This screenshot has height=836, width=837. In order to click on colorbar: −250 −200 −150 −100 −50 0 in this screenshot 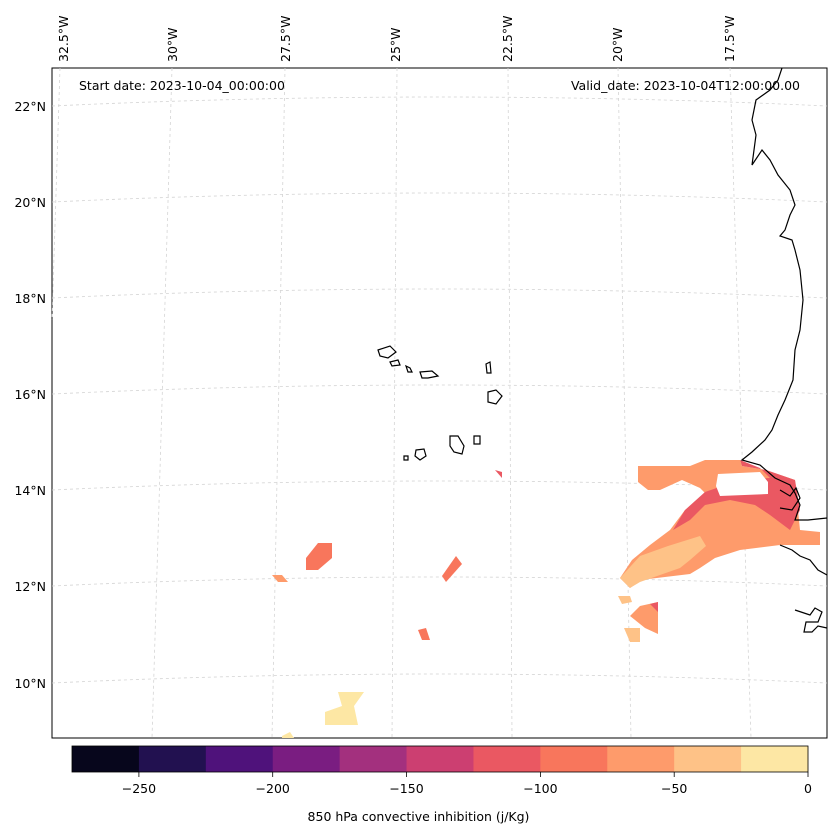, I will do `click(441, 770)`.